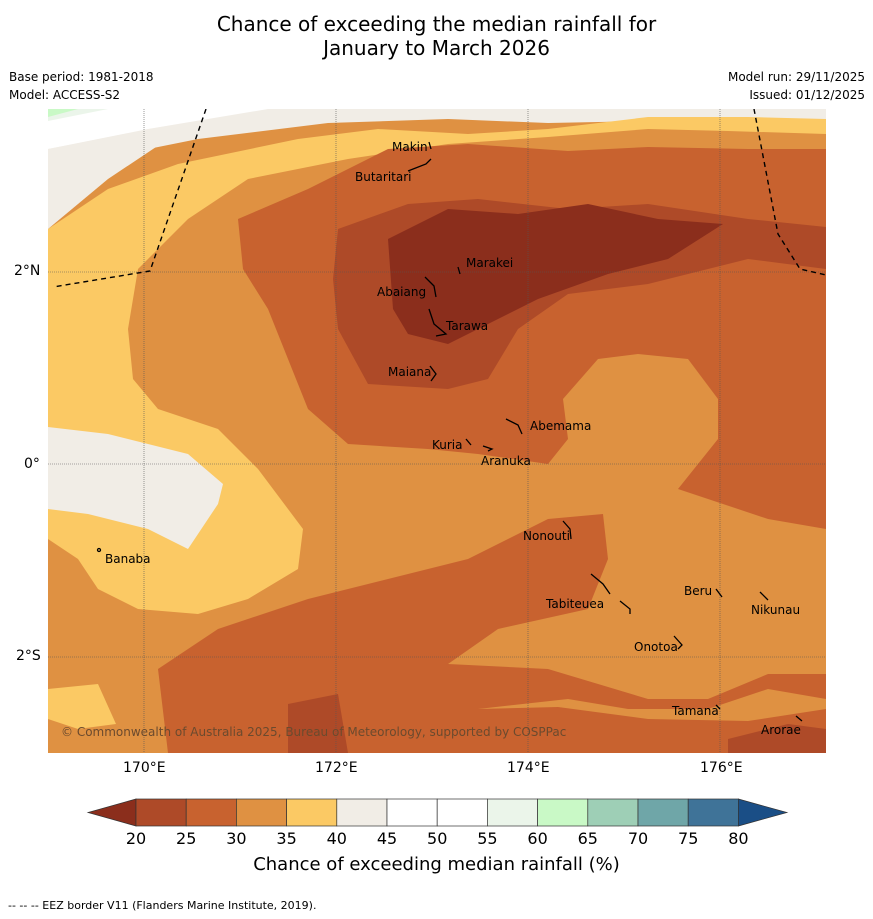 This screenshot has height=919, width=873. I want to click on model-run-label: Model run: 29/11/2025, so click(796, 77).